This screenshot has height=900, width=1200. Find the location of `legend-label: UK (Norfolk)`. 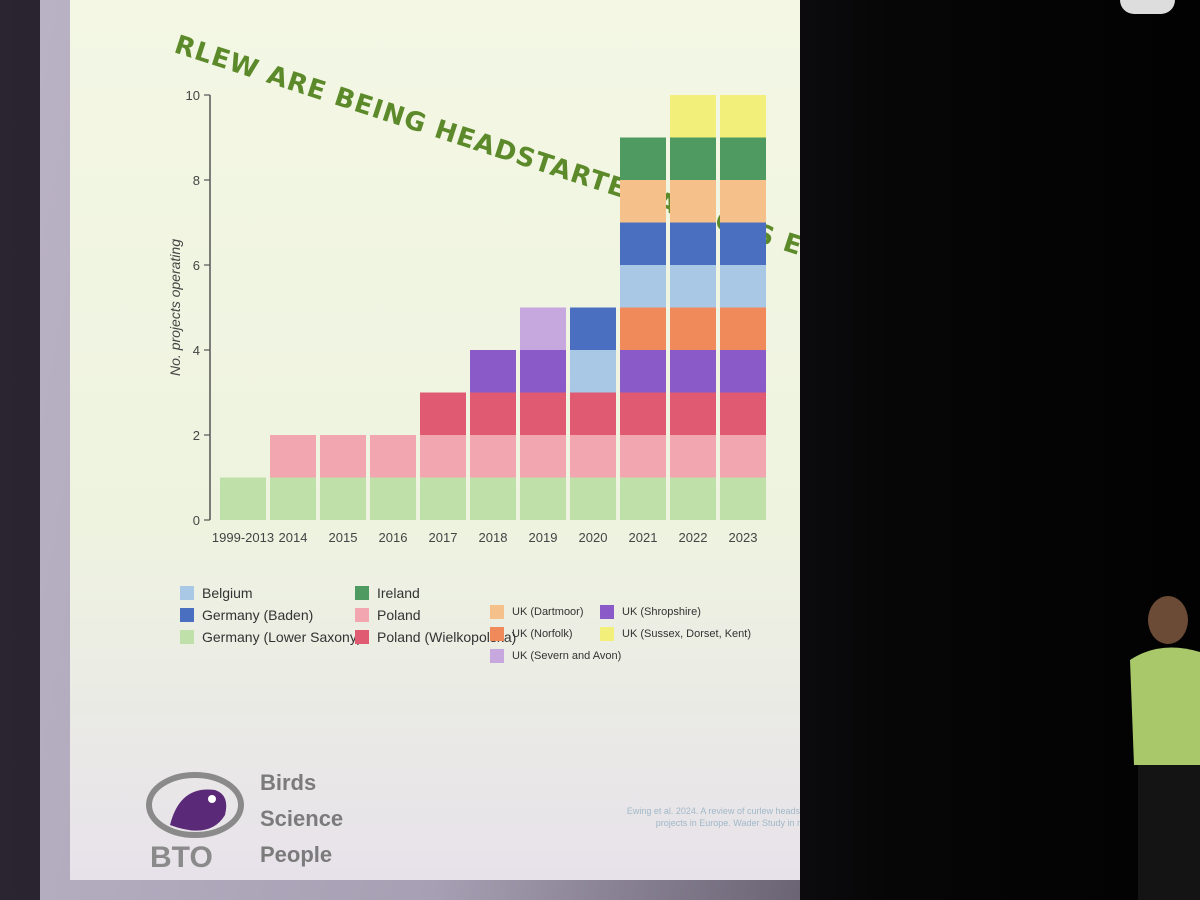

legend-label: UK (Norfolk) is located at coordinates (542, 634).